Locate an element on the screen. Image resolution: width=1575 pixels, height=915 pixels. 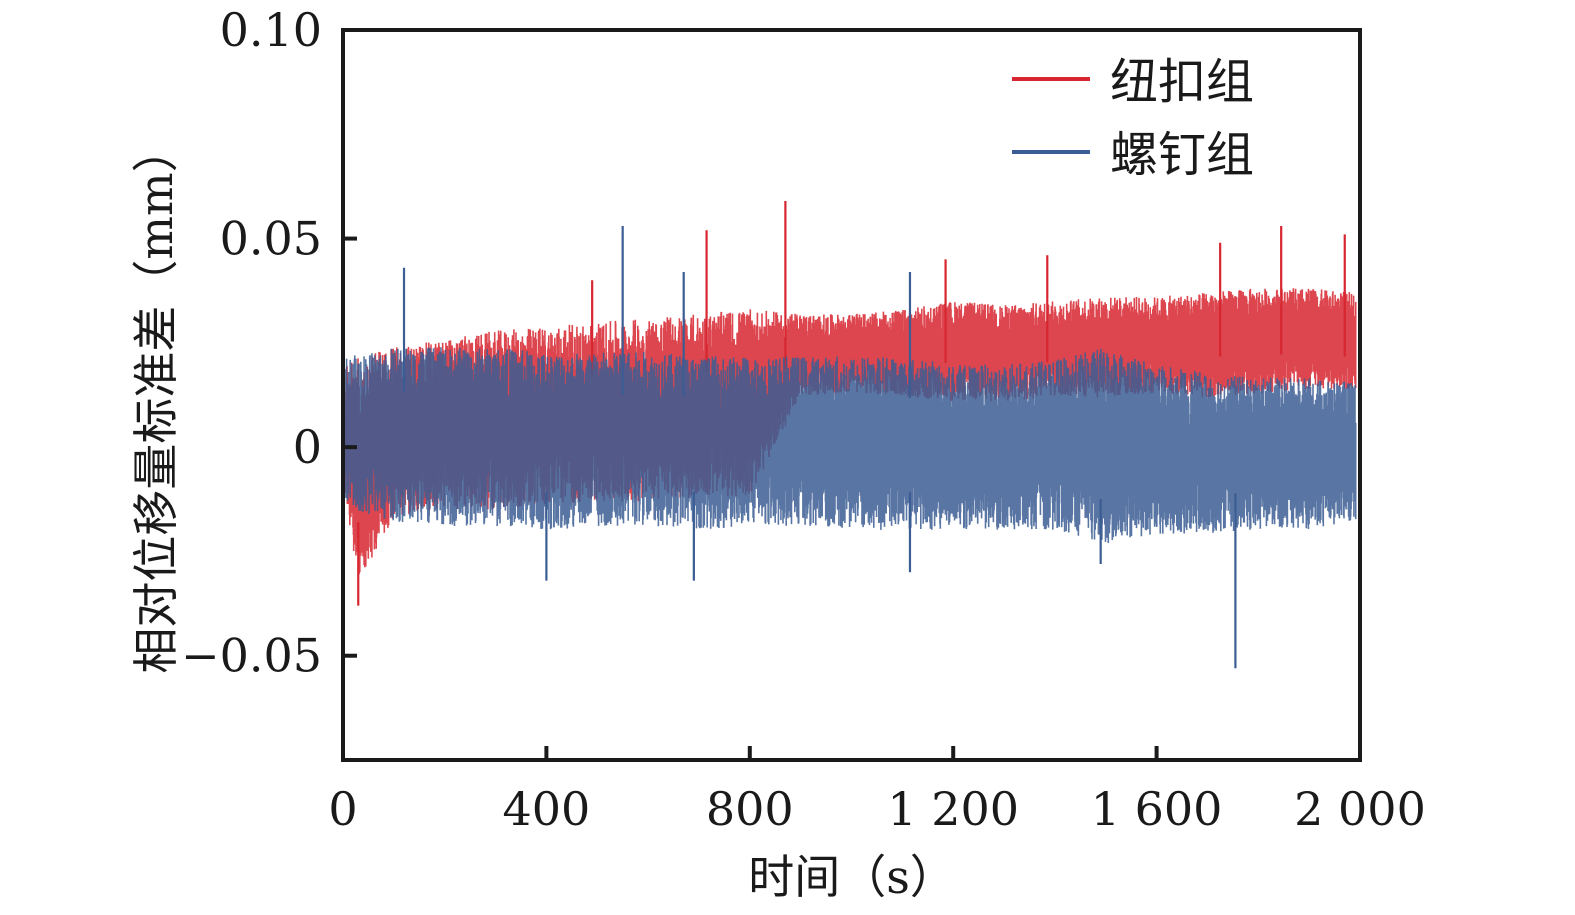
legend-label-series-2: 螺钉组 is located at coordinates (1182, 155).